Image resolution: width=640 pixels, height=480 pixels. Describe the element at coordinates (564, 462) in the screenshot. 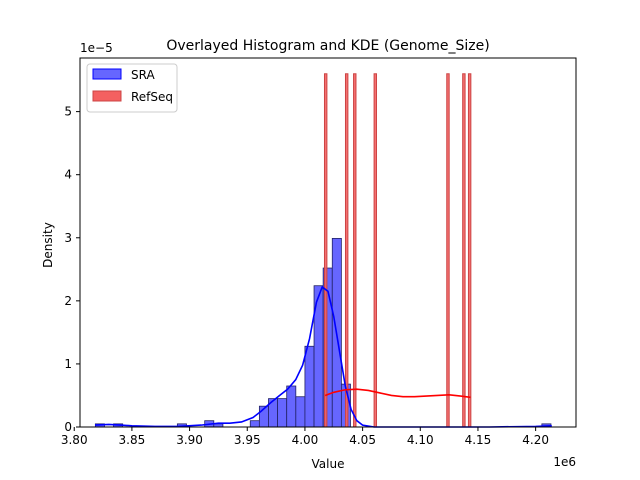

I see `x-scale-label: 1e6` at that location.